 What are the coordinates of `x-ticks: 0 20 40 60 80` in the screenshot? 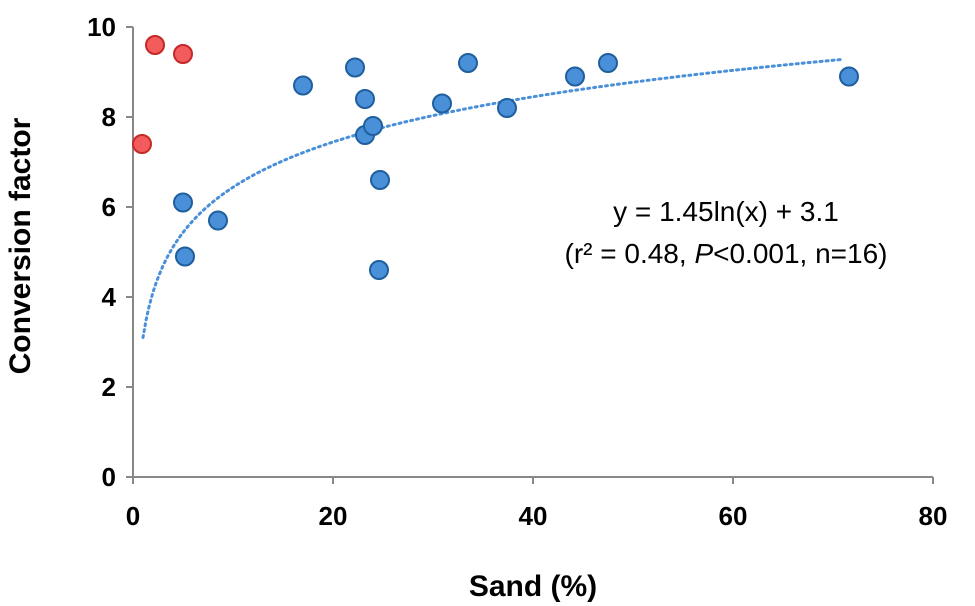 It's located at (537, 504).